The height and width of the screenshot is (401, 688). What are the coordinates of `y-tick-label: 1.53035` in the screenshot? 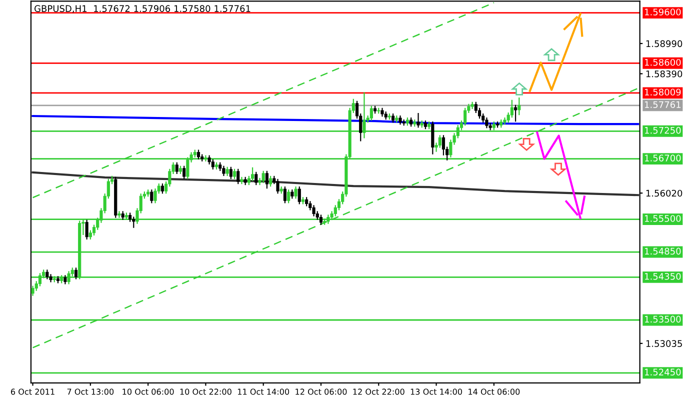 It's located at (664, 343).